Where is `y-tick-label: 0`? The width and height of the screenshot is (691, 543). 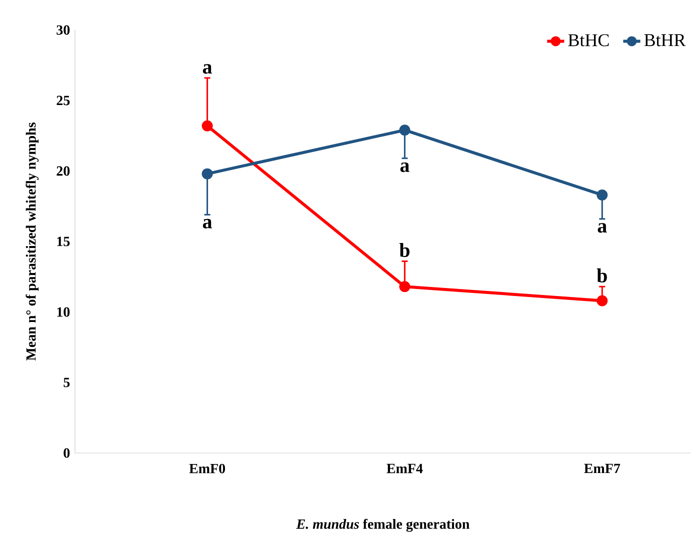 y-tick-label: 0 is located at coordinates (67, 453).